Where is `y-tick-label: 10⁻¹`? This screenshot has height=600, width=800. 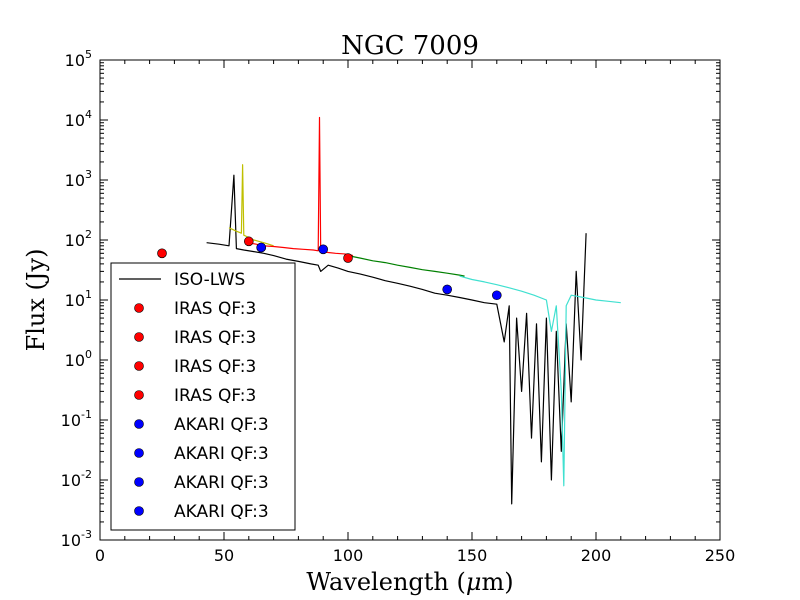 y-tick-label: 10⁻¹ is located at coordinates (76, 419).